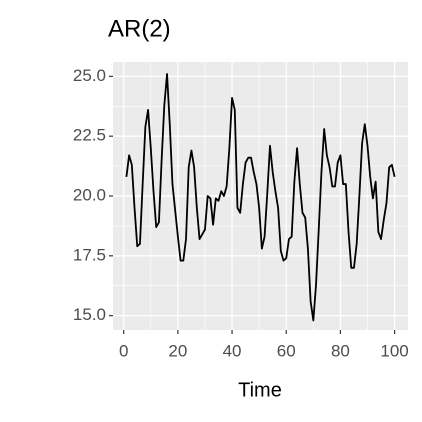 The height and width of the screenshot is (422, 422). I want to click on y-tick-label: 22.5, so click(89, 135).